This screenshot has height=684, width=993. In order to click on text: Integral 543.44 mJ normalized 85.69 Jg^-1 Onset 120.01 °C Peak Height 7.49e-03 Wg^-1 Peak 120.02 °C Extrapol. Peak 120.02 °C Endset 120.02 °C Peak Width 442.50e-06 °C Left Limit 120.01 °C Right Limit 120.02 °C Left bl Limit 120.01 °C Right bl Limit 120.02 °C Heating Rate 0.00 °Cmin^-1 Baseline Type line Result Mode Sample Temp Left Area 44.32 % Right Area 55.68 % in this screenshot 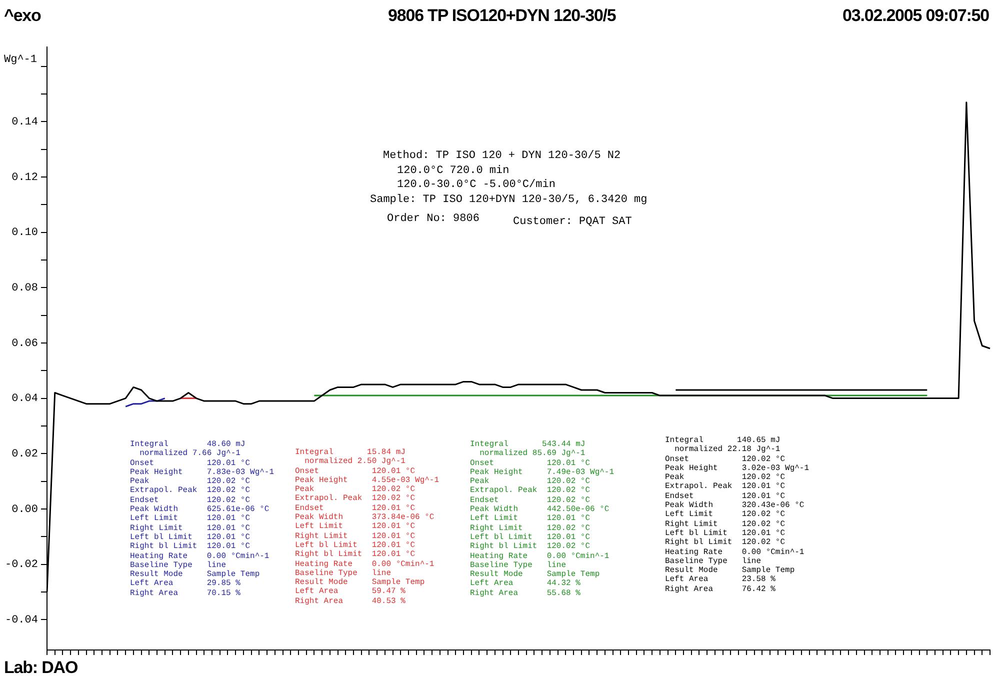, I will do `click(542, 519)`.